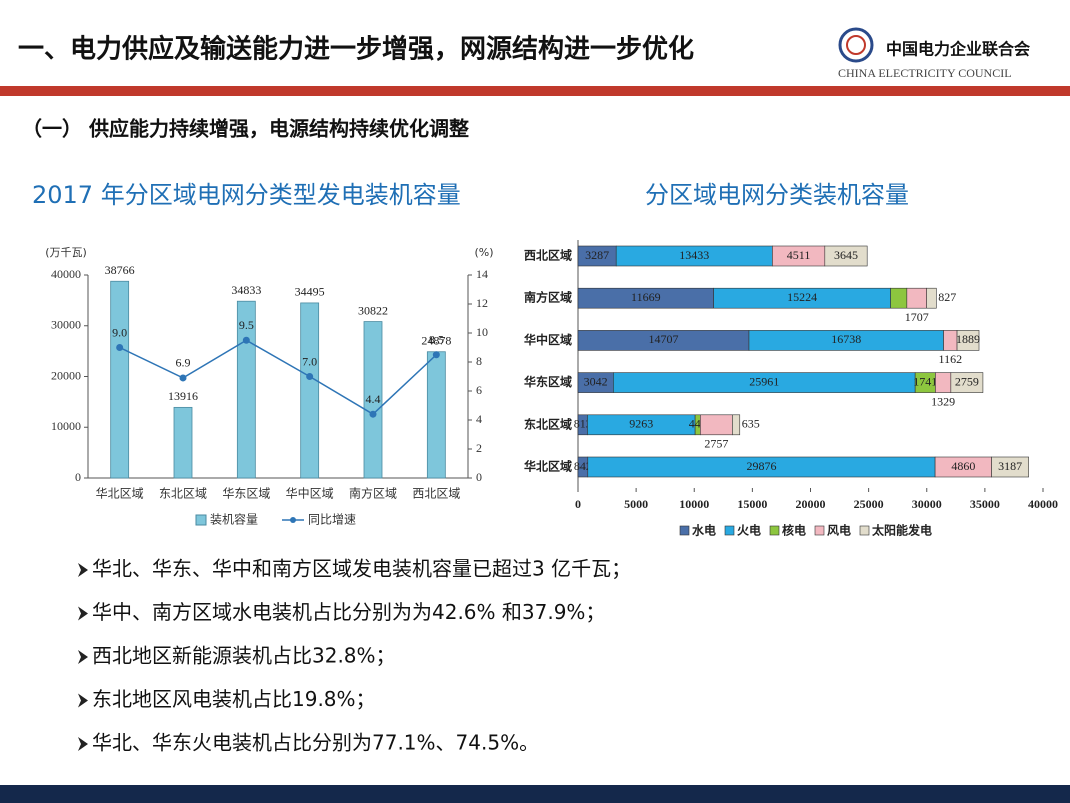 The image size is (1070, 803). I want to click on value-label: 34833, so click(246, 290).